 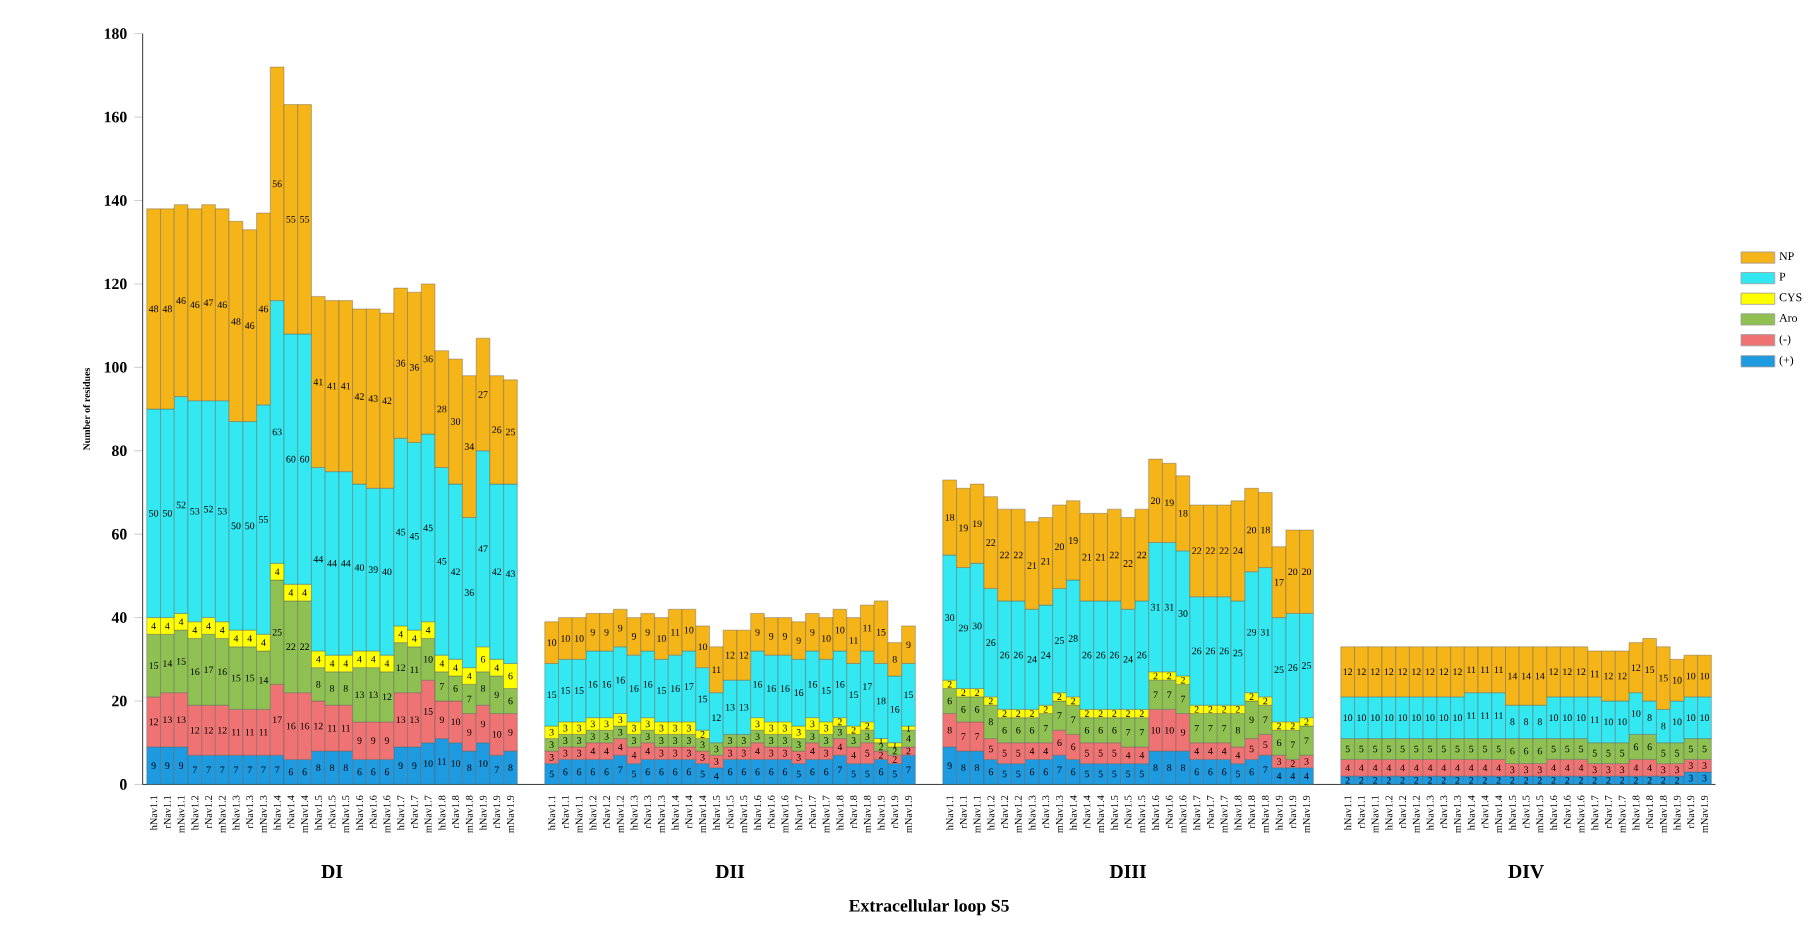 What do you see at coordinates (928, 907) in the screenshot?
I see `x-axis-title: Extracellular loop S5` at bounding box center [928, 907].